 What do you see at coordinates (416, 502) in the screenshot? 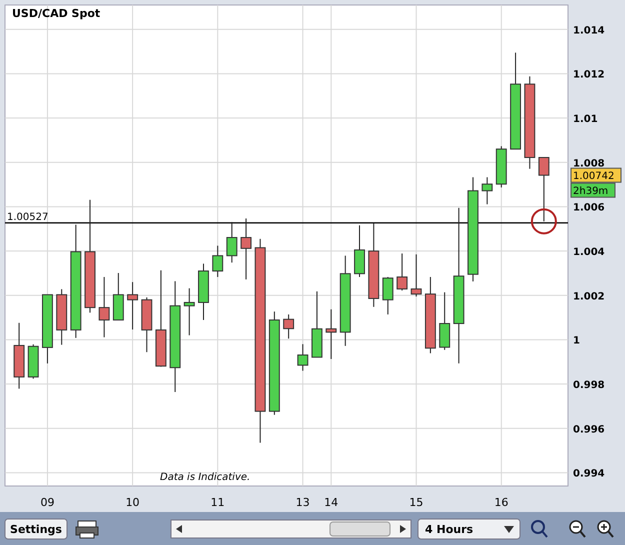
I see `x-tick-label: 15` at bounding box center [416, 502].